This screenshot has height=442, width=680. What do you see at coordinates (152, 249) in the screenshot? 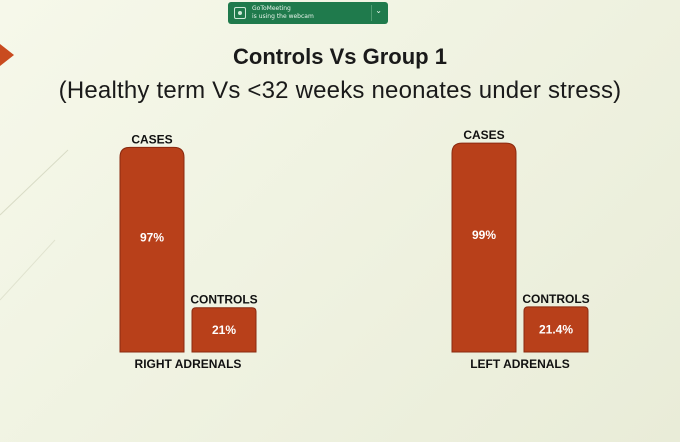
I see `bar-right-cases` at bounding box center [152, 249].